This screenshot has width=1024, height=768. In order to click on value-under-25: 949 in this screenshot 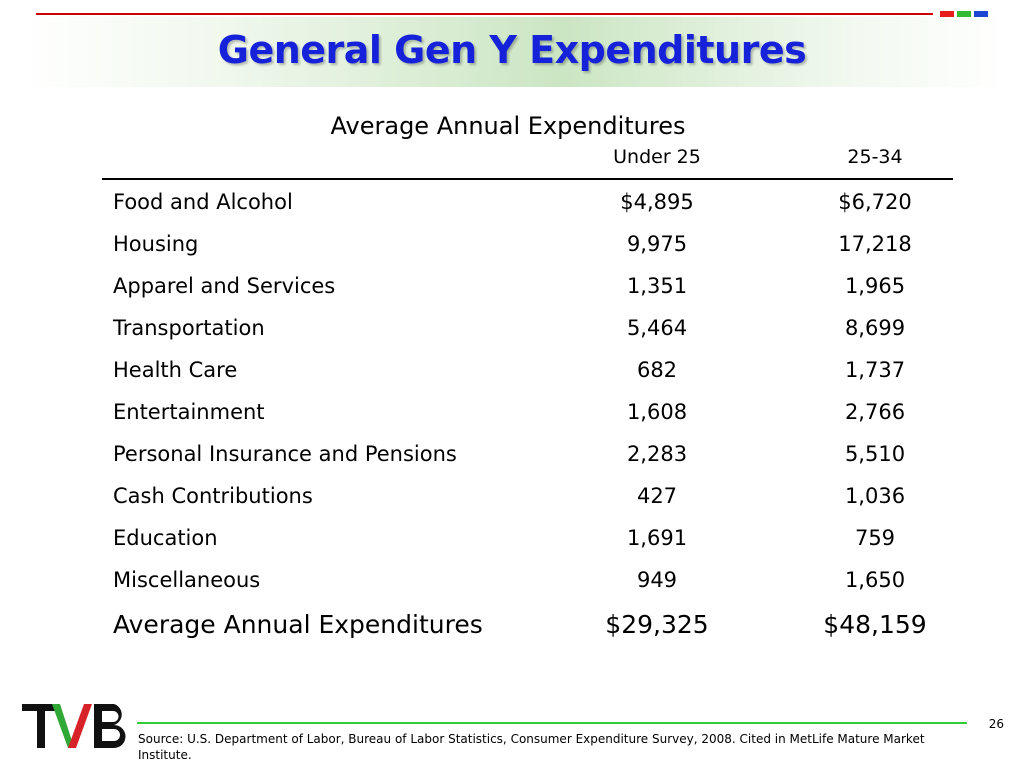, I will do `click(657, 580)`.